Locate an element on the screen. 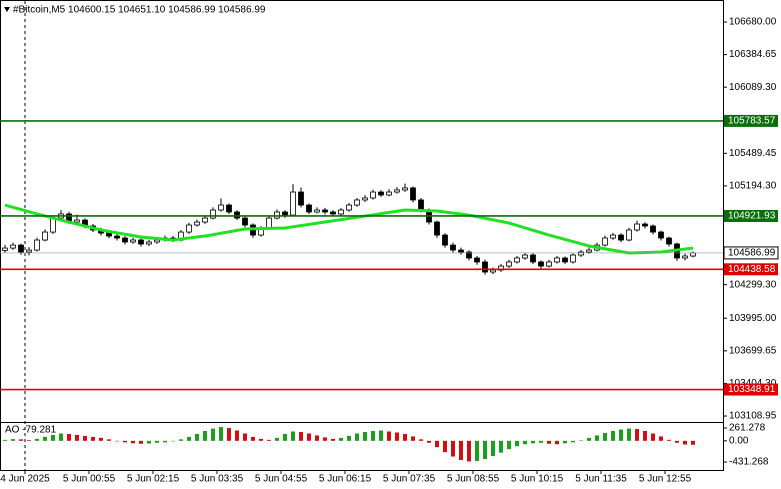 The image size is (781, 489). x-tick-label: 5 Jun 03:35 is located at coordinates (217, 479).